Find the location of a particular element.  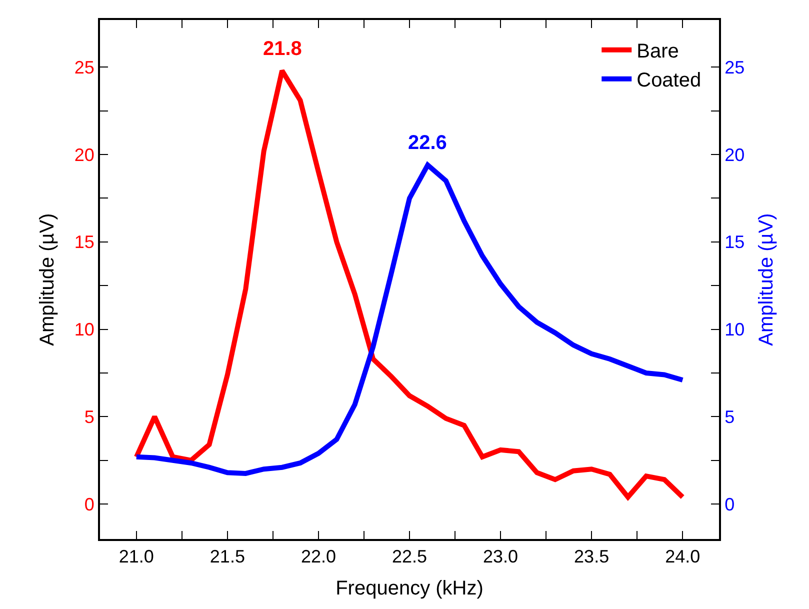

legend-label: Bare is located at coordinates (657, 51).